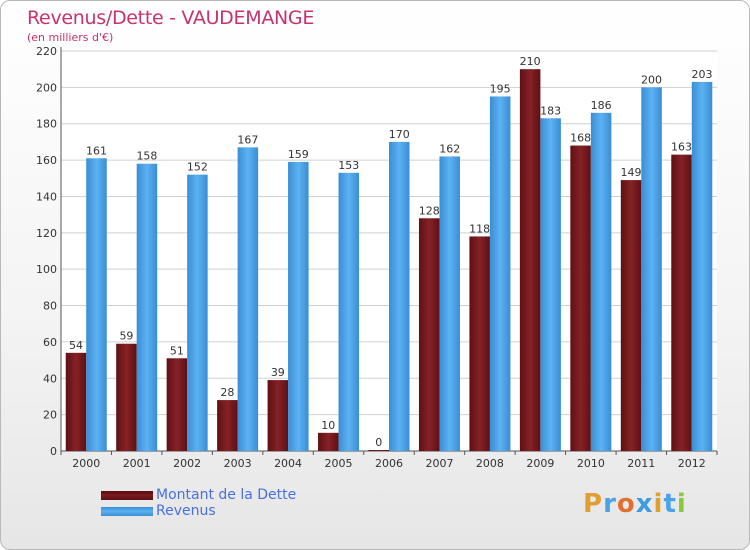  I want to click on y-tick-label: 140, so click(46, 196).